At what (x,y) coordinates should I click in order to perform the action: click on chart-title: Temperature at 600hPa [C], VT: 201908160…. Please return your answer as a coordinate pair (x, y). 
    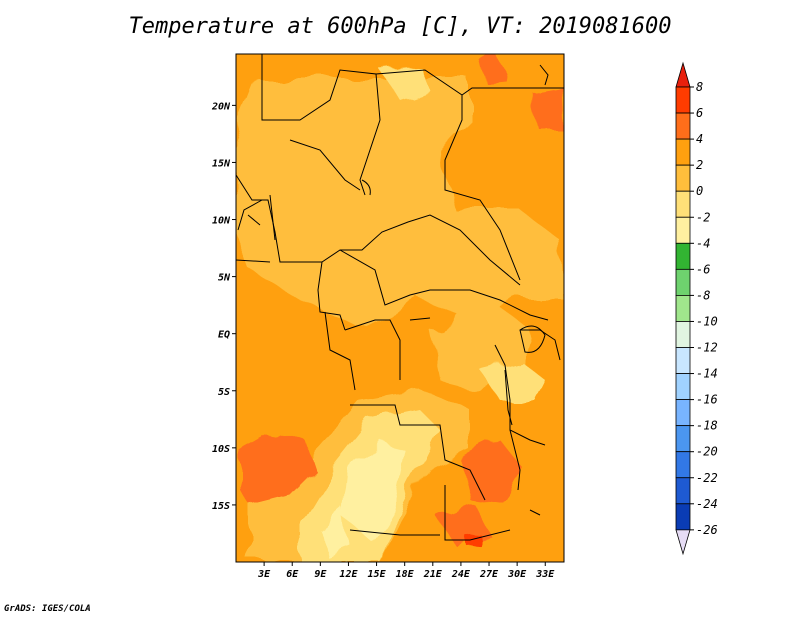
    Looking at the image, I should click on (400, 26).